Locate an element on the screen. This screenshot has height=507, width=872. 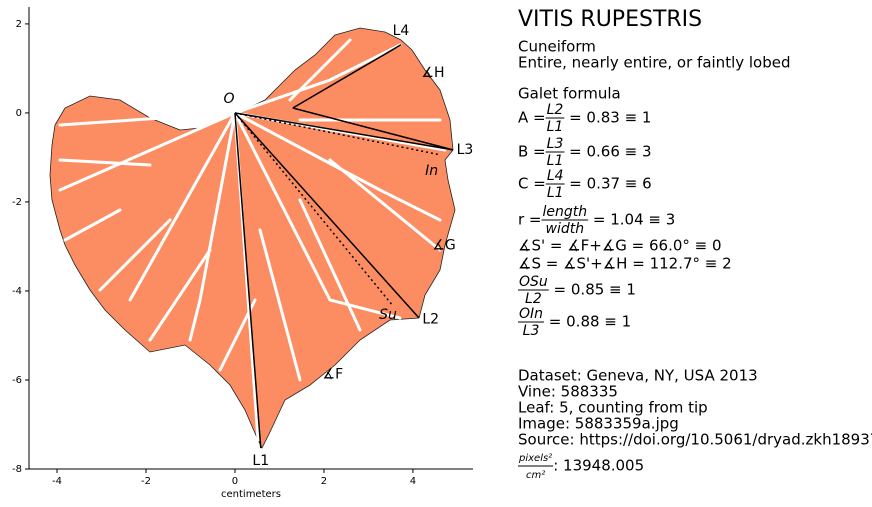
point-label: L1 is located at coordinates (260, 461).